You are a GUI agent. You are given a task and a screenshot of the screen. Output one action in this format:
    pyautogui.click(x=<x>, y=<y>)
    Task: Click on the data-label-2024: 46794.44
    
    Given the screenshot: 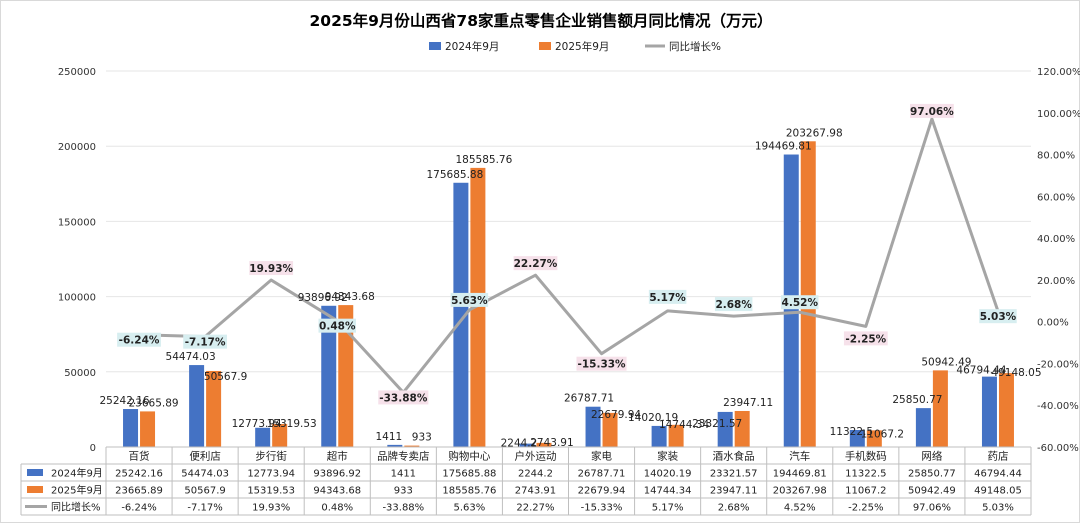 What is the action you would take?
    pyautogui.click(x=981, y=371)
    